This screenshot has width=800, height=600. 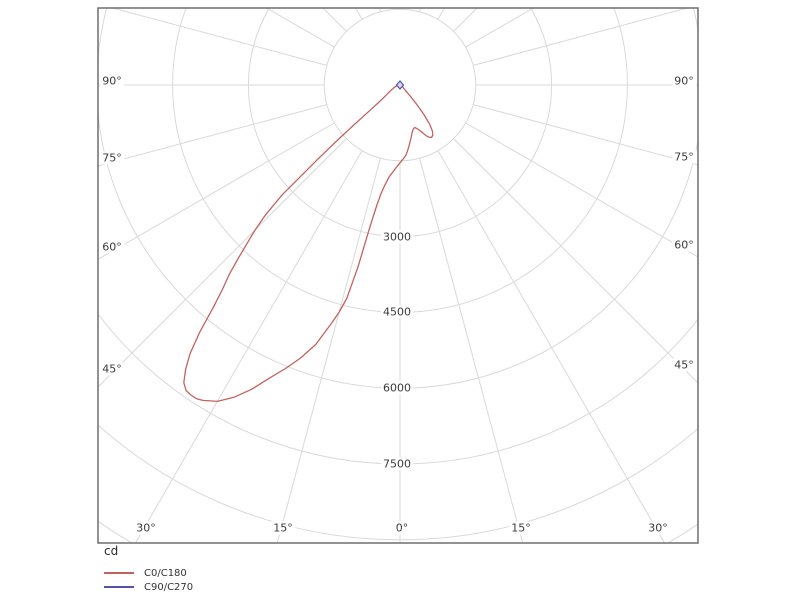 I want to click on origin-marker, so click(x=400, y=85).